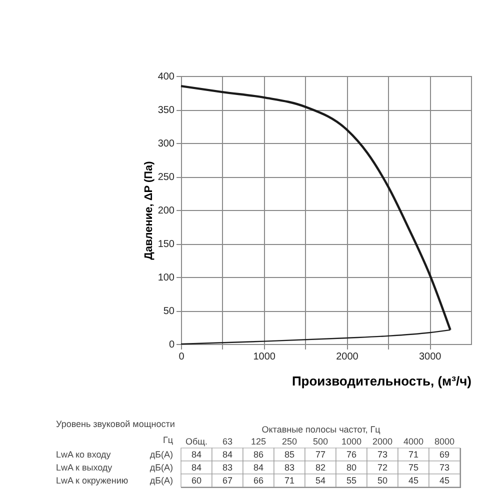 The image size is (500, 500). I want to click on data-label: 72, so click(382, 467).